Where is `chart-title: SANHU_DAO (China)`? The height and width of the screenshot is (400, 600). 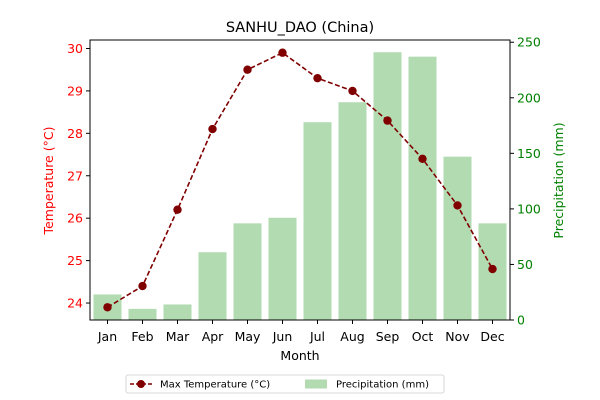
chart-title: SANHU_DAO (China) is located at coordinates (300, 28).